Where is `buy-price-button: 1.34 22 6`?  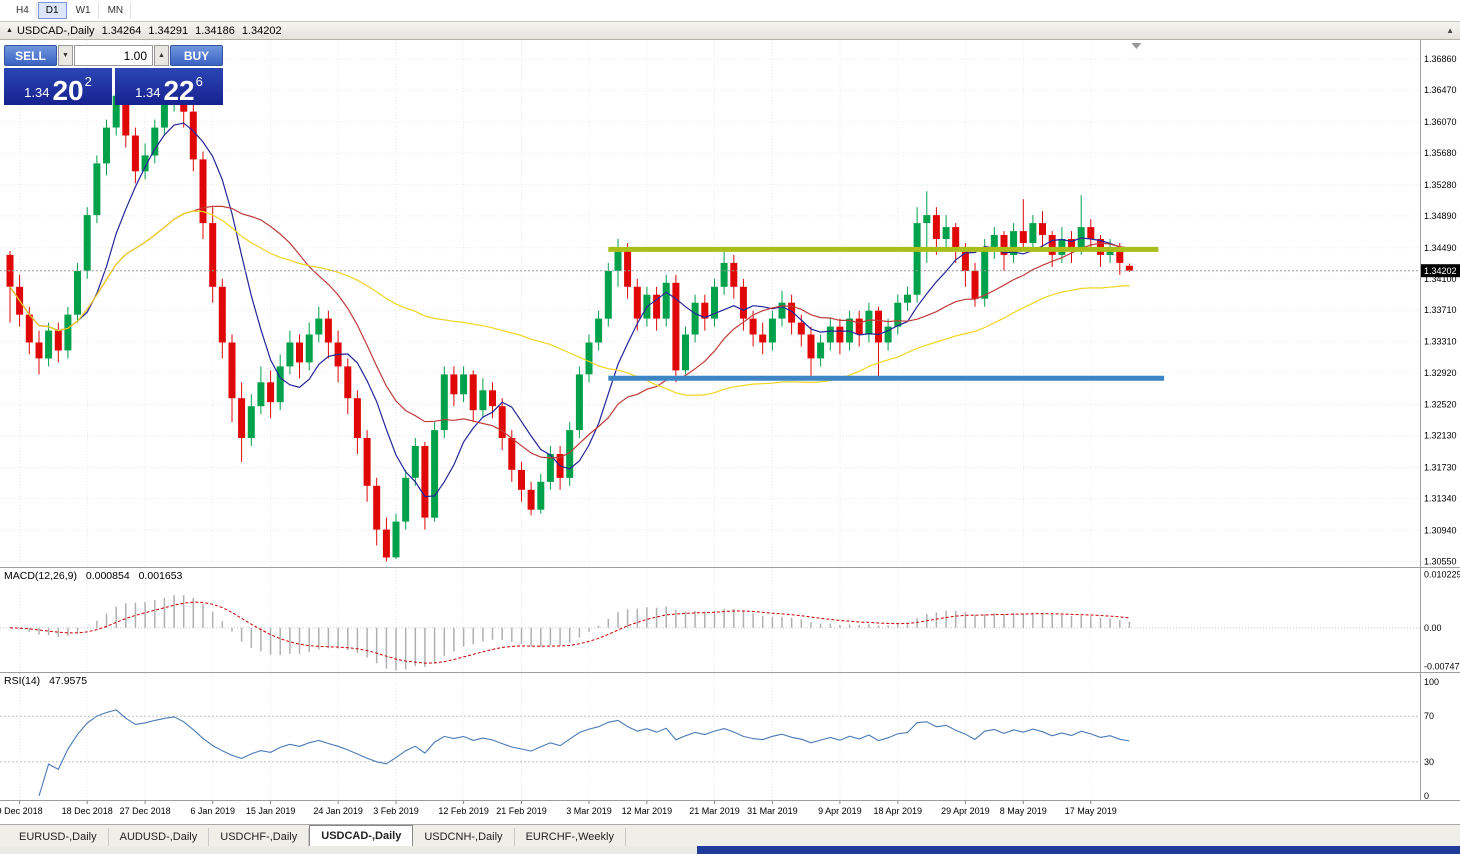 buy-price-button: 1.34 22 6 is located at coordinates (169, 86).